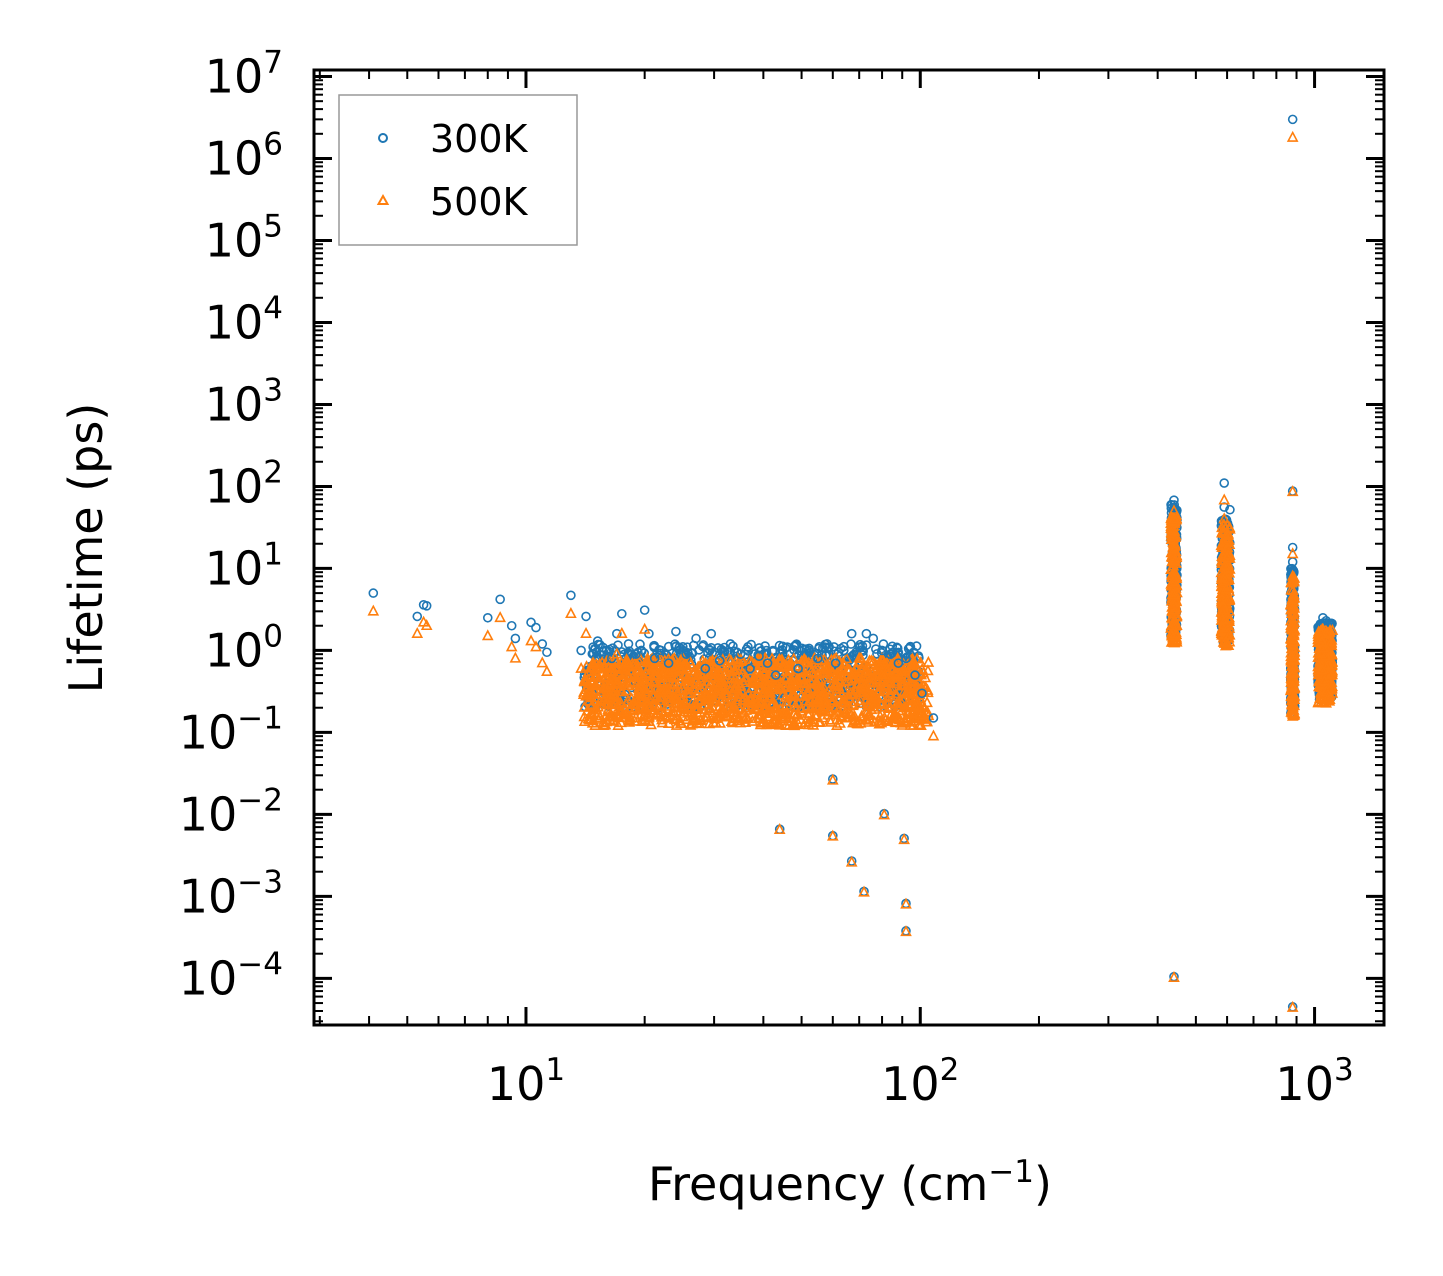 The image size is (1443, 1276). Describe the element at coordinates (234, 158) in the screenshot. I see `y-tick-label-base: 10` at that location.